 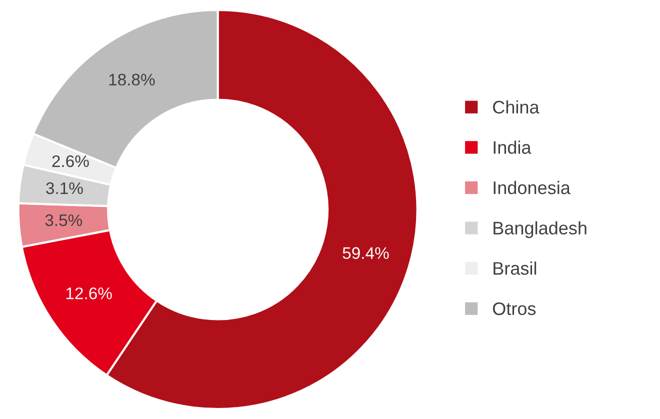 What do you see at coordinates (70, 161) in the screenshot?
I see `data-label: 2.6%` at bounding box center [70, 161].